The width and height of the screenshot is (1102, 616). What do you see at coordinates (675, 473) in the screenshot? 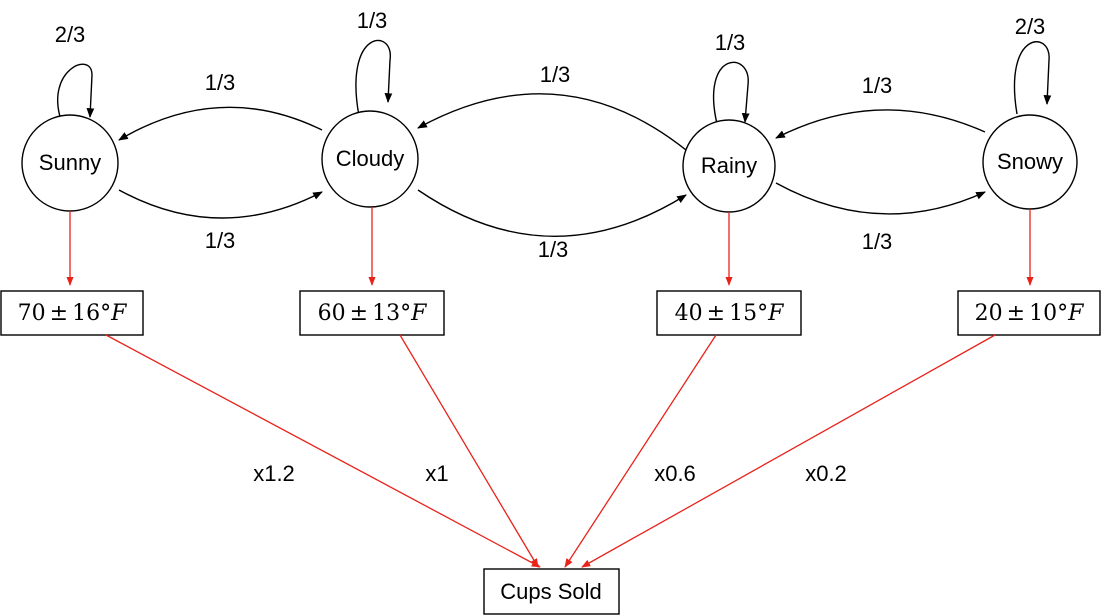
I see `multiplier-rainy: x0.6` at bounding box center [675, 473].